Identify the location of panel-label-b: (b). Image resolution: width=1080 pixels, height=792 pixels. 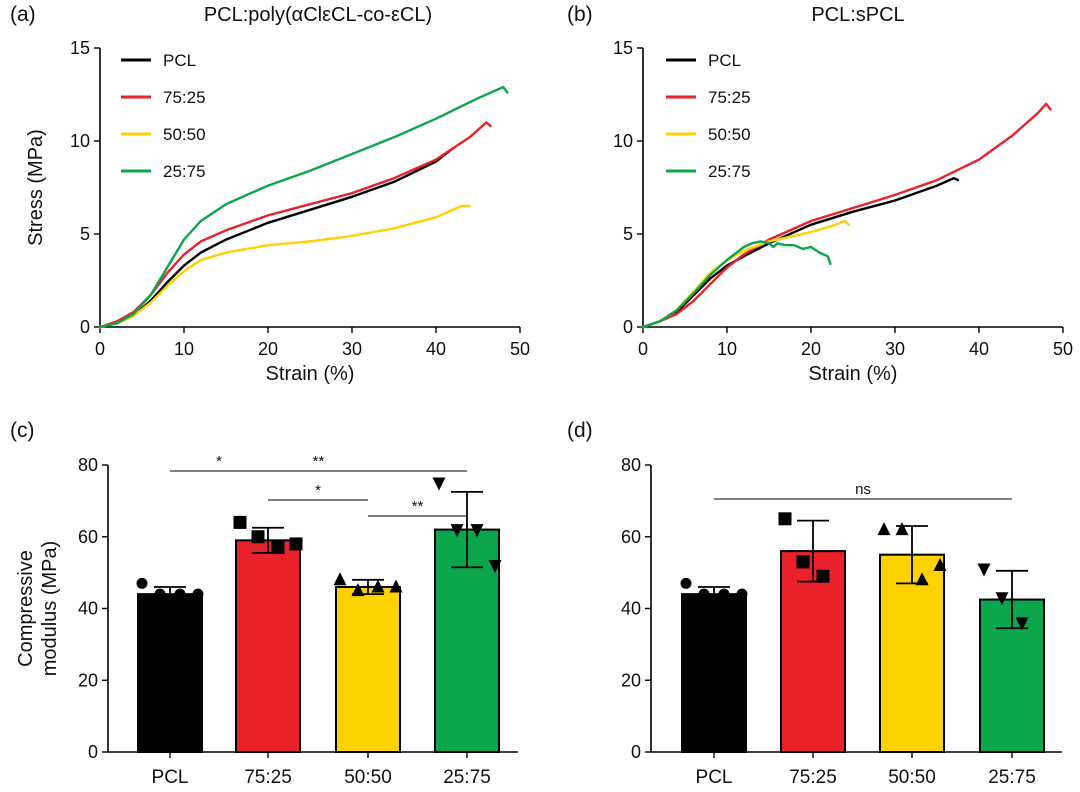
(580, 14).